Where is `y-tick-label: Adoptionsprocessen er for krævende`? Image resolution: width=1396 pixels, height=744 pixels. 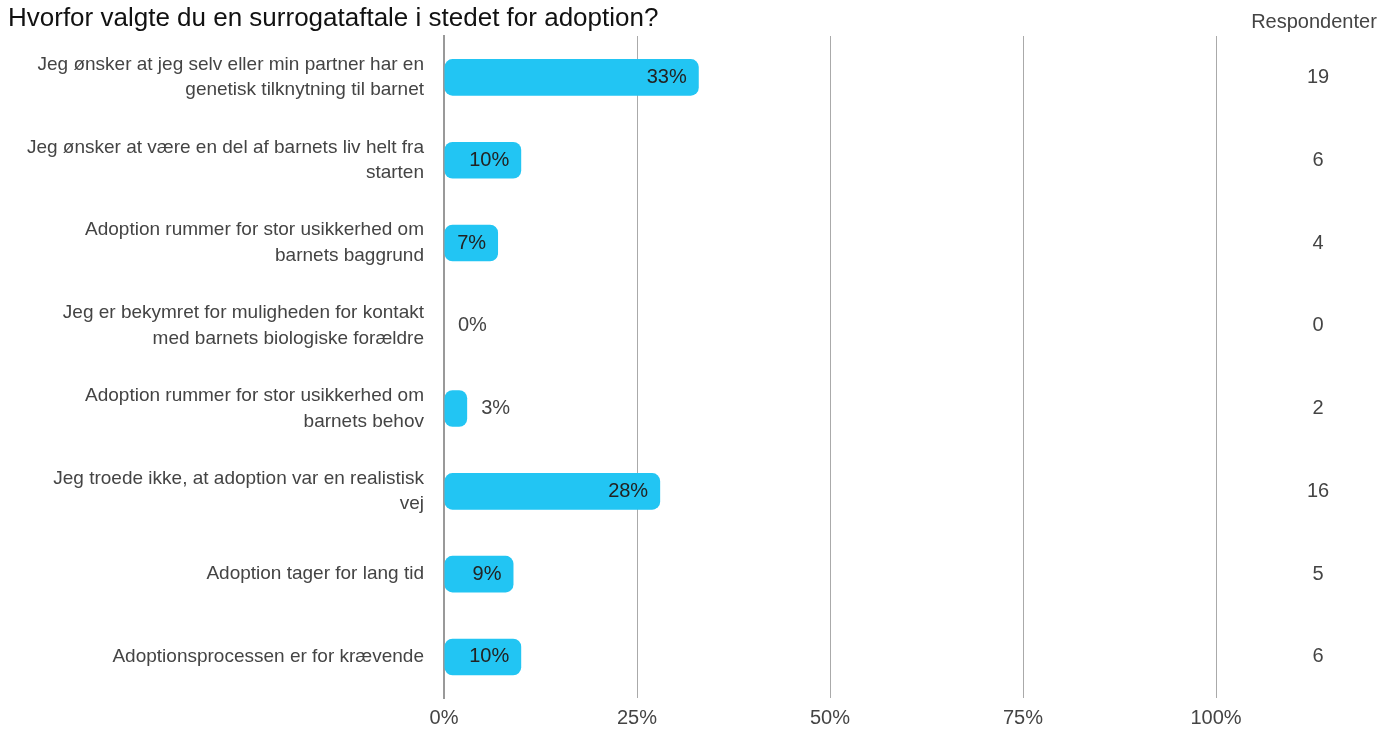 y-tick-label: Adoptionsprocessen er for krævende is located at coordinates (268, 656).